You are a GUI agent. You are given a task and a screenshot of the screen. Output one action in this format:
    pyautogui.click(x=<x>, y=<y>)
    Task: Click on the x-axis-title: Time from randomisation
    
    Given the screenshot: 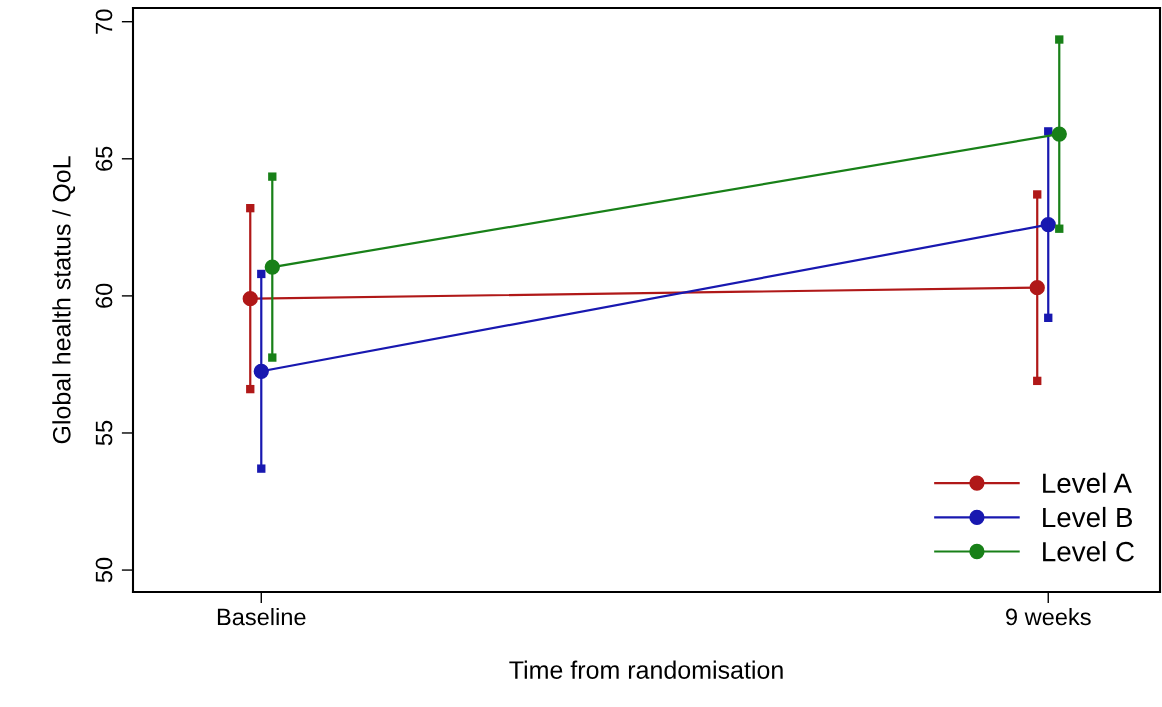 What is the action you would take?
    pyautogui.click(x=646, y=669)
    